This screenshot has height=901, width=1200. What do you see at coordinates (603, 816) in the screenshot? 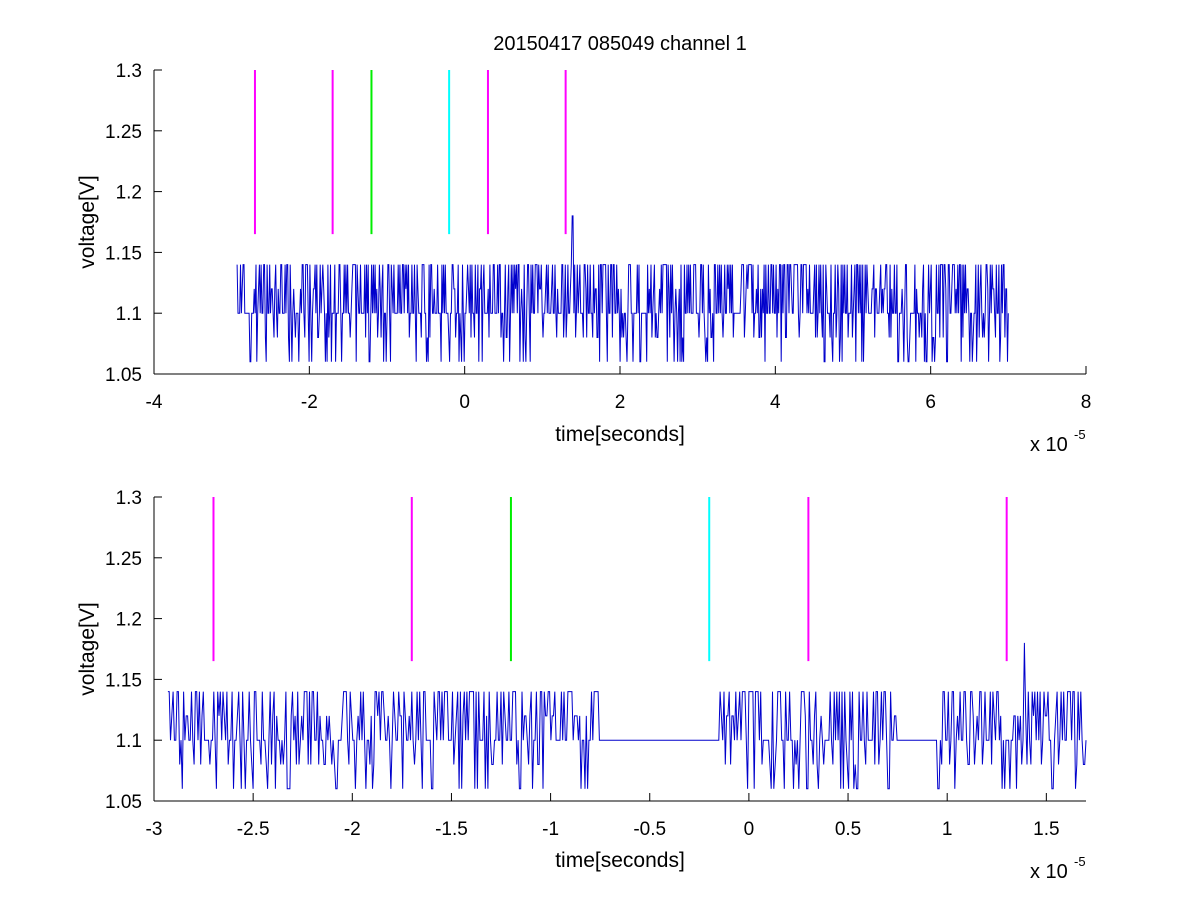
I see `x-ticks-bottom: -3 -2.5 -2 -1.5 -1 -0.5 0 0.5 1 1.5` at bounding box center [603, 816].